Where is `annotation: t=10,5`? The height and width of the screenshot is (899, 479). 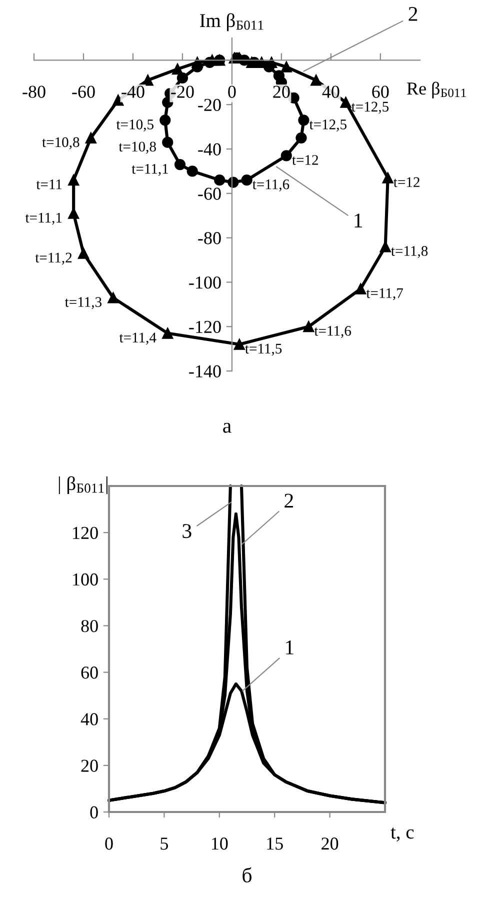 annotation: t=10,5 is located at coordinates (135, 126).